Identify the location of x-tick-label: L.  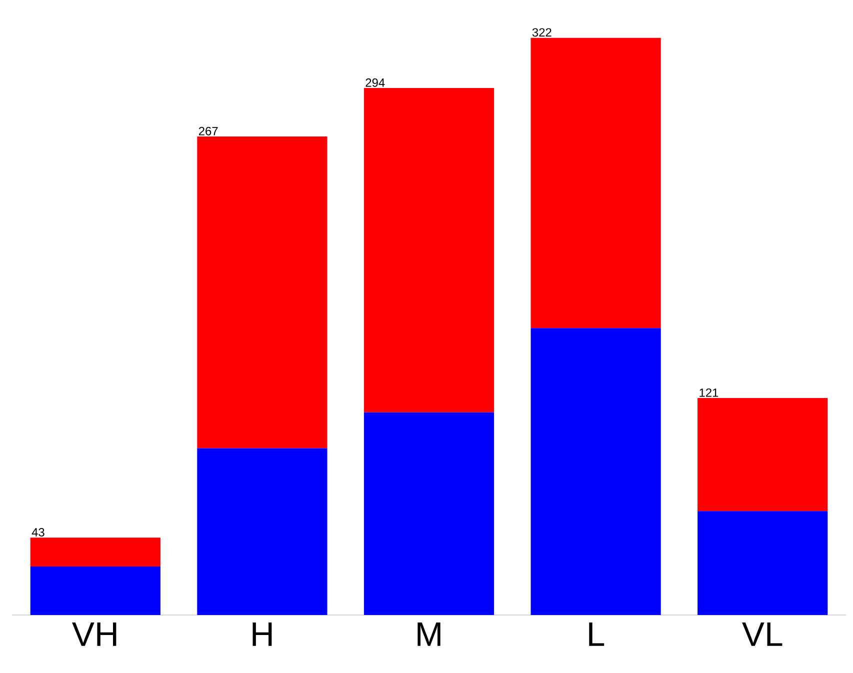
(596, 634).